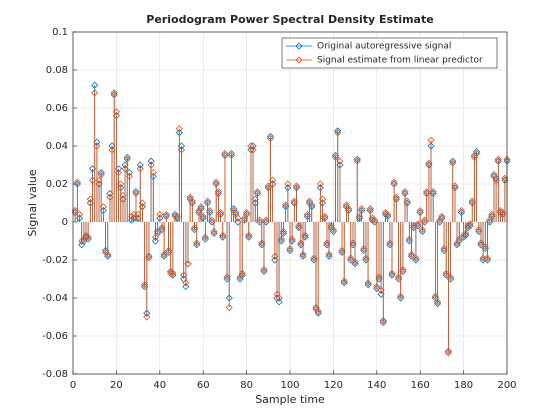 This screenshot has height=420, width=560. What do you see at coordinates (65, 222) in the screenshot?
I see `y-tick-label: 0` at bounding box center [65, 222].